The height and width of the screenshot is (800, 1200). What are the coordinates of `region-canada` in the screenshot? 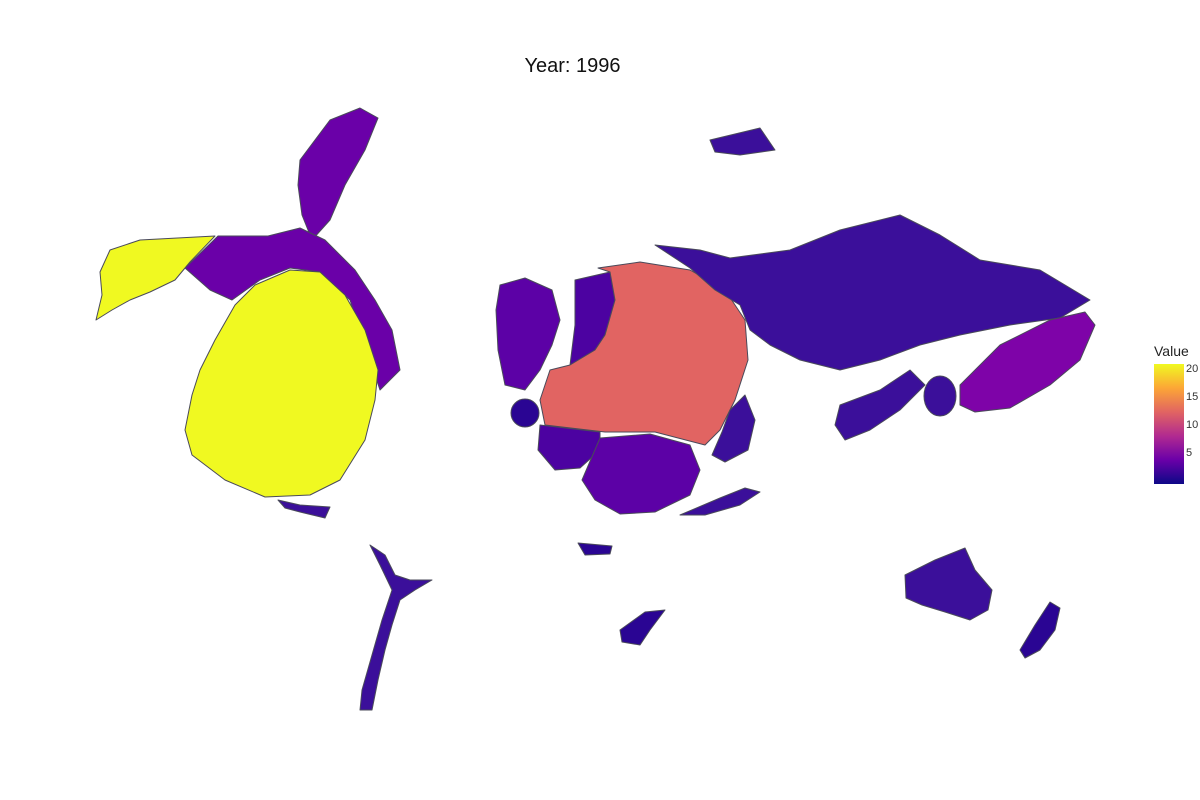 It's located at (292, 309).